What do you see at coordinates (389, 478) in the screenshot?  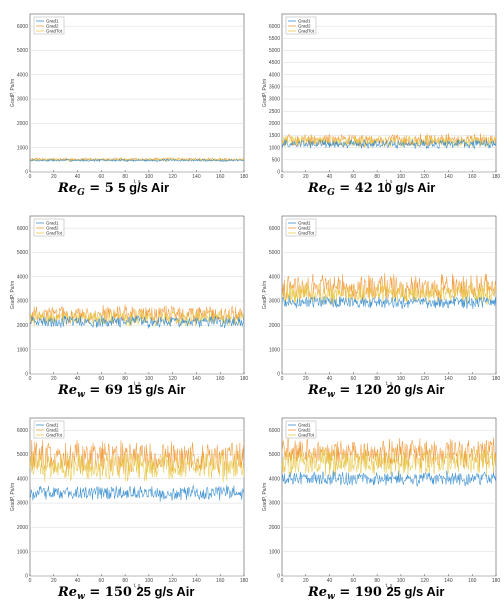 I see `series-line-grad1` at bounding box center [389, 478].